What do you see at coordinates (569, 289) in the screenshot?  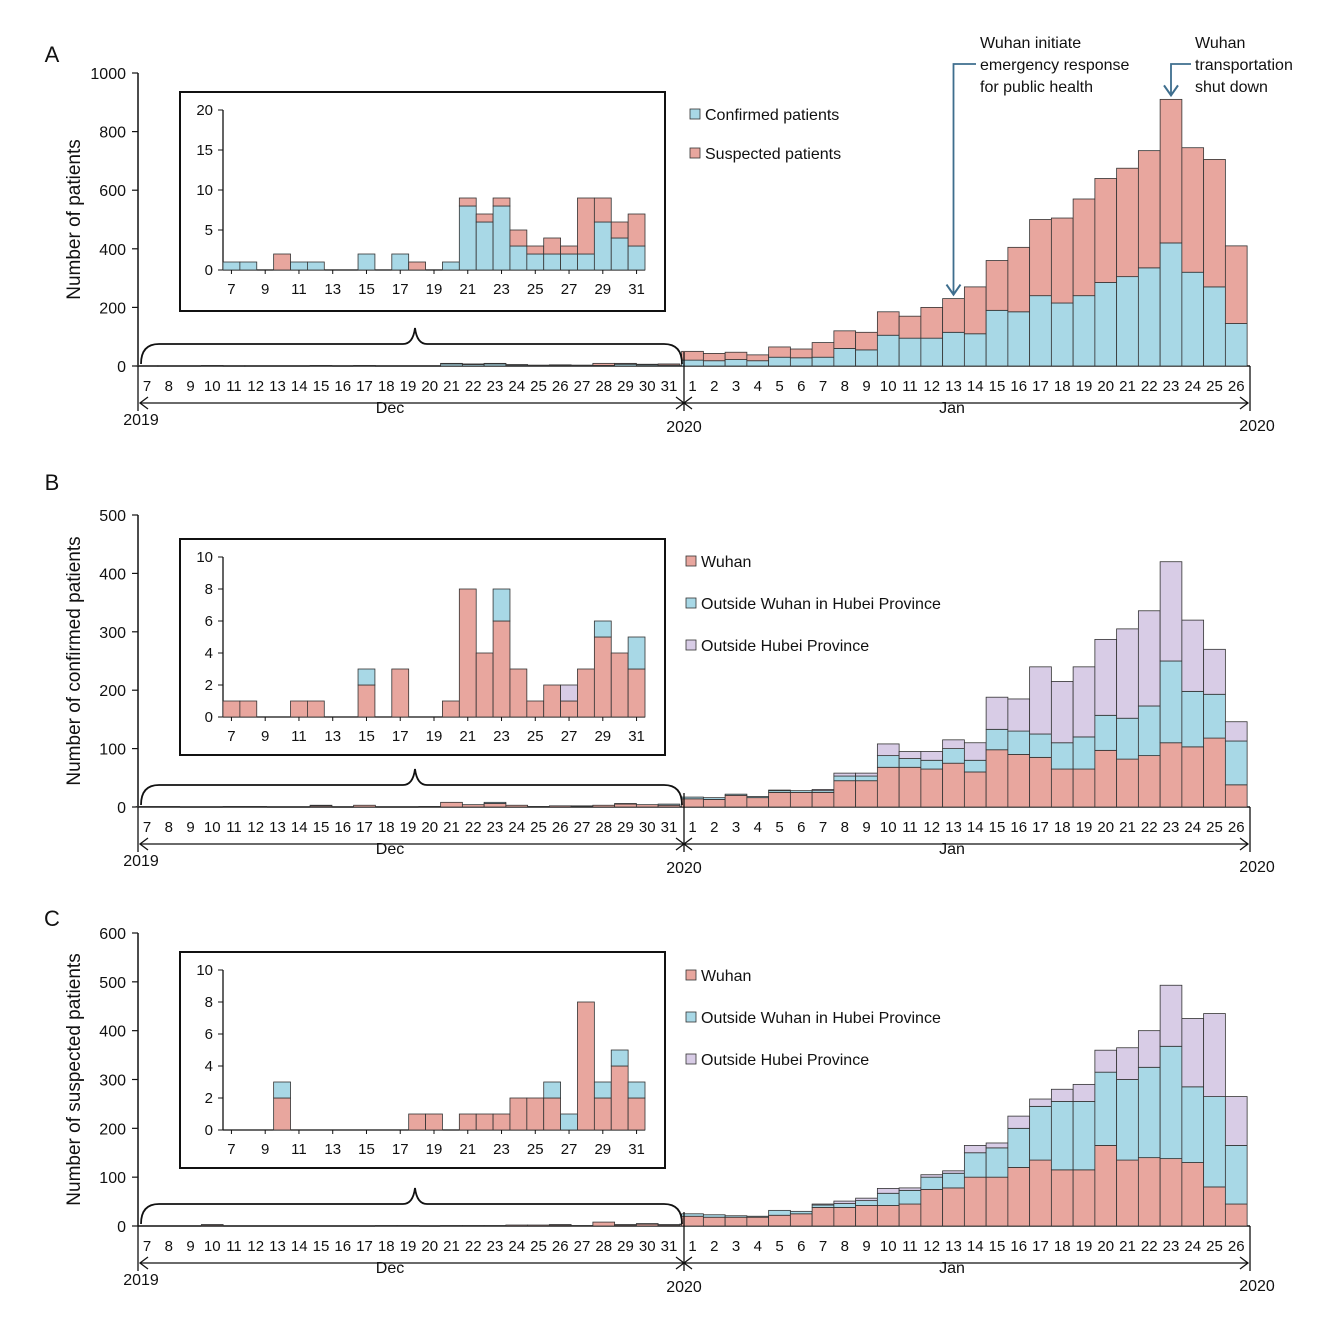 I see `inset-x-tick-label: 27` at bounding box center [569, 289].